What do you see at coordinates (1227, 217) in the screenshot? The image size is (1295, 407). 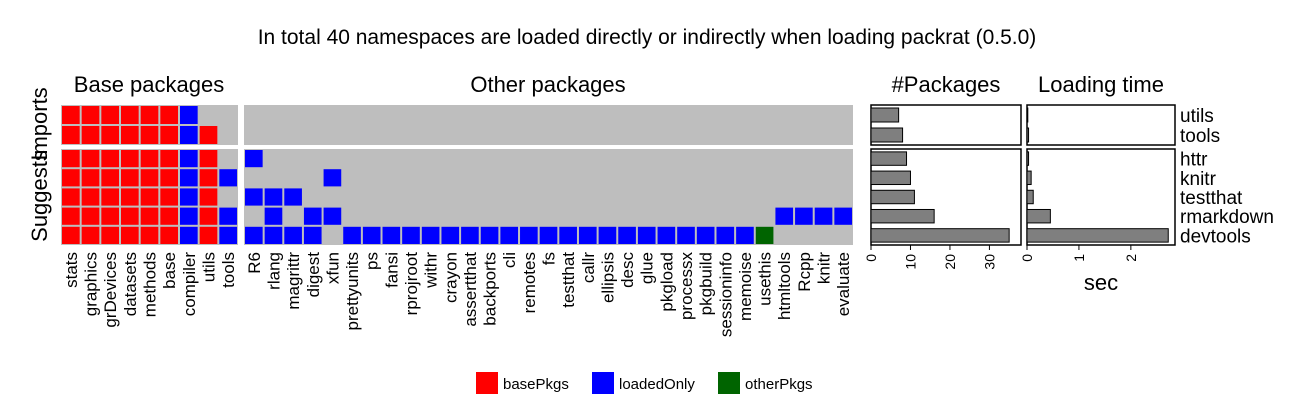 I see `row-label-rmarkdown: rmarkdown` at bounding box center [1227, 217].